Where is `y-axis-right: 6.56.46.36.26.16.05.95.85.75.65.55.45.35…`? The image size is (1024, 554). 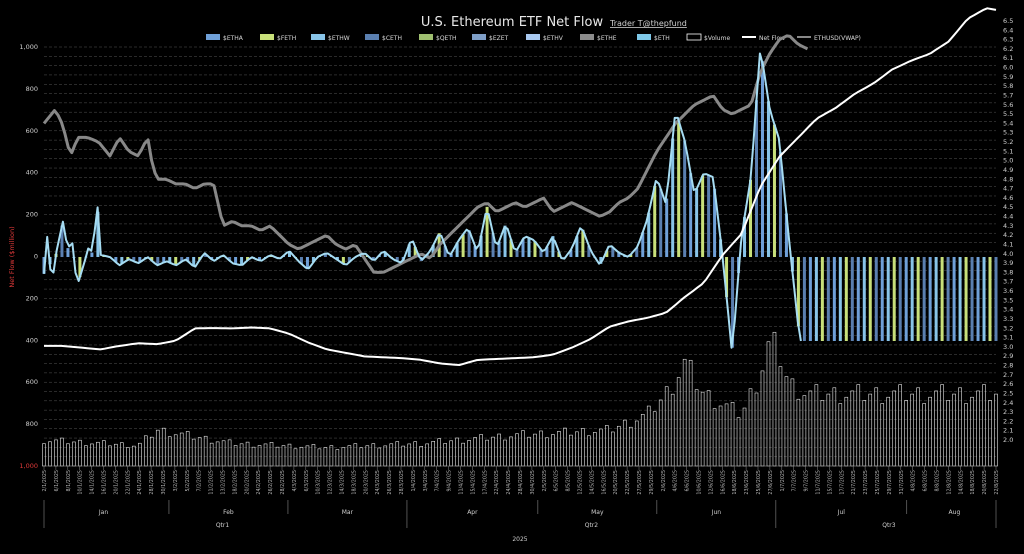
y-axis-right: 6.56.46.36.26.16.05.95.85.75.65.55.45.35… is located at coordinates (1008, 230).